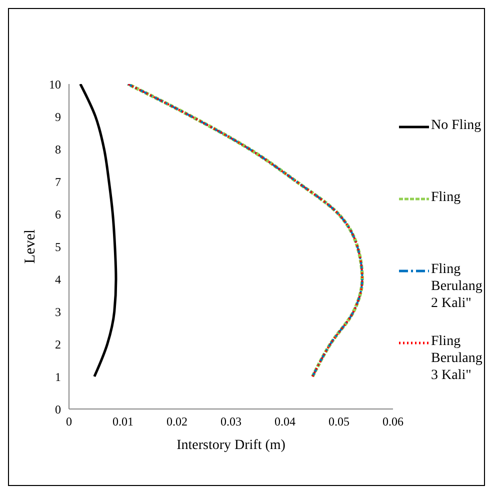 Image resolution: width=493 pixels, height=494 pixels. I want to click on x-tick-label: 0.04, so click(285, 421).